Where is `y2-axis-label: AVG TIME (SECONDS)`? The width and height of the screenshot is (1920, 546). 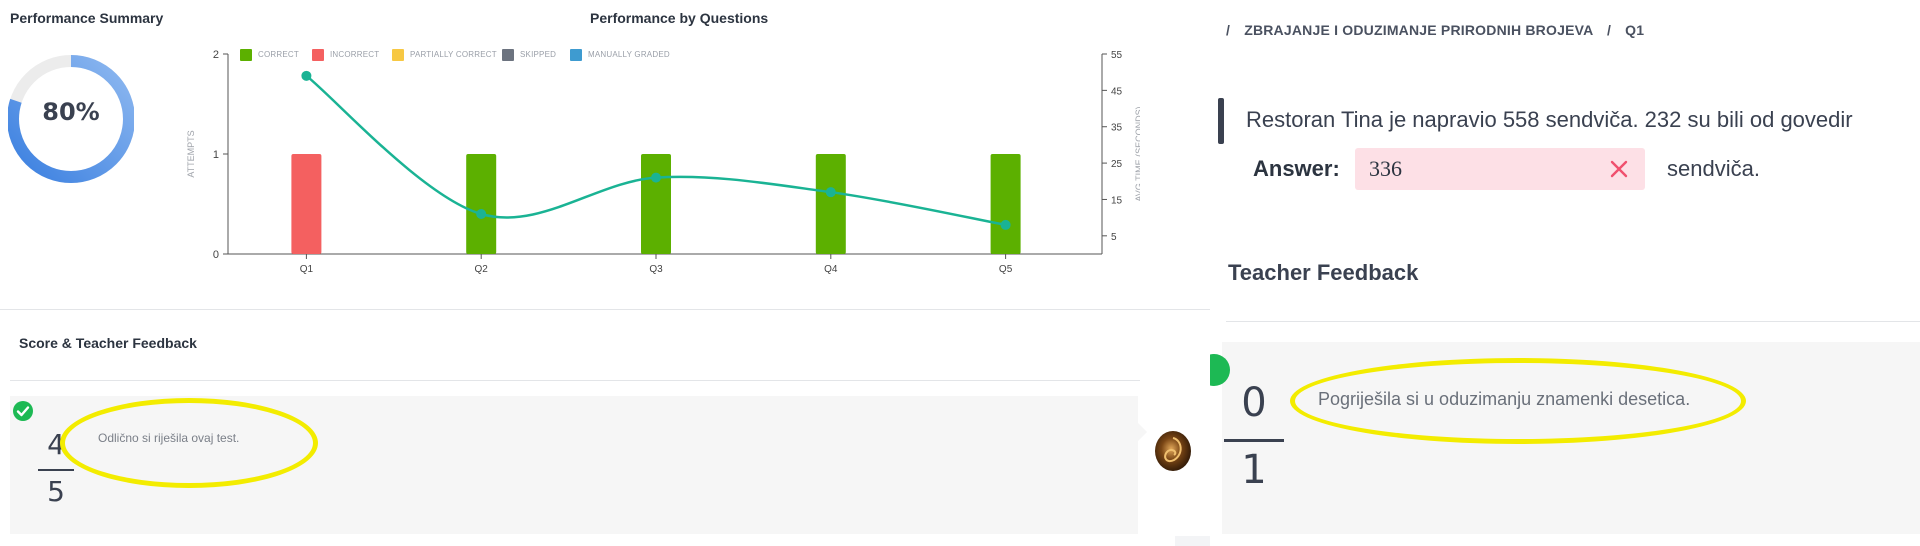 y2-axis-label: AVG TIME (SECONDS) is located at coordinates (1137, 153).